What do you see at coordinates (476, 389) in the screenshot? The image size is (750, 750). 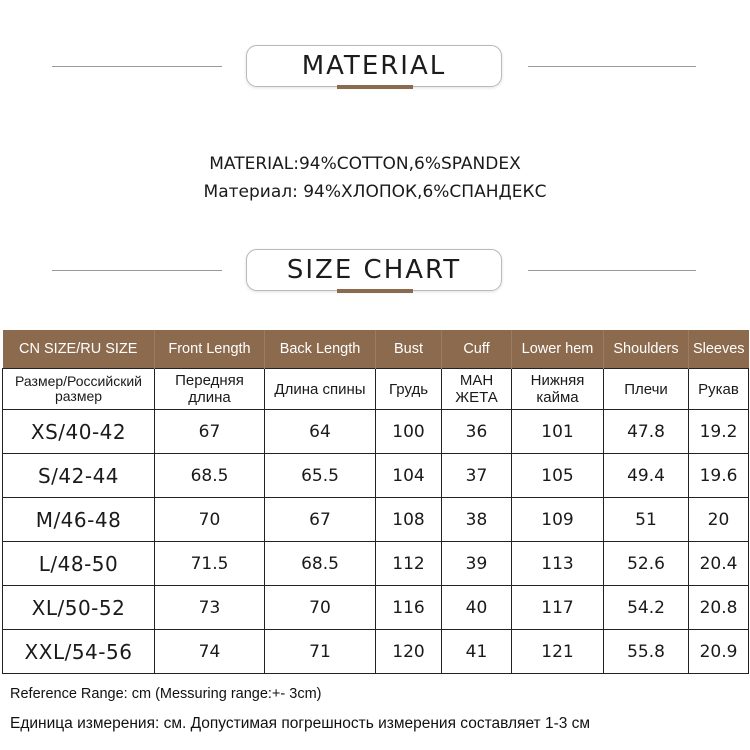 I see `ru-column-header: МАН ЖЕТА` at bounding box center [476, 389].